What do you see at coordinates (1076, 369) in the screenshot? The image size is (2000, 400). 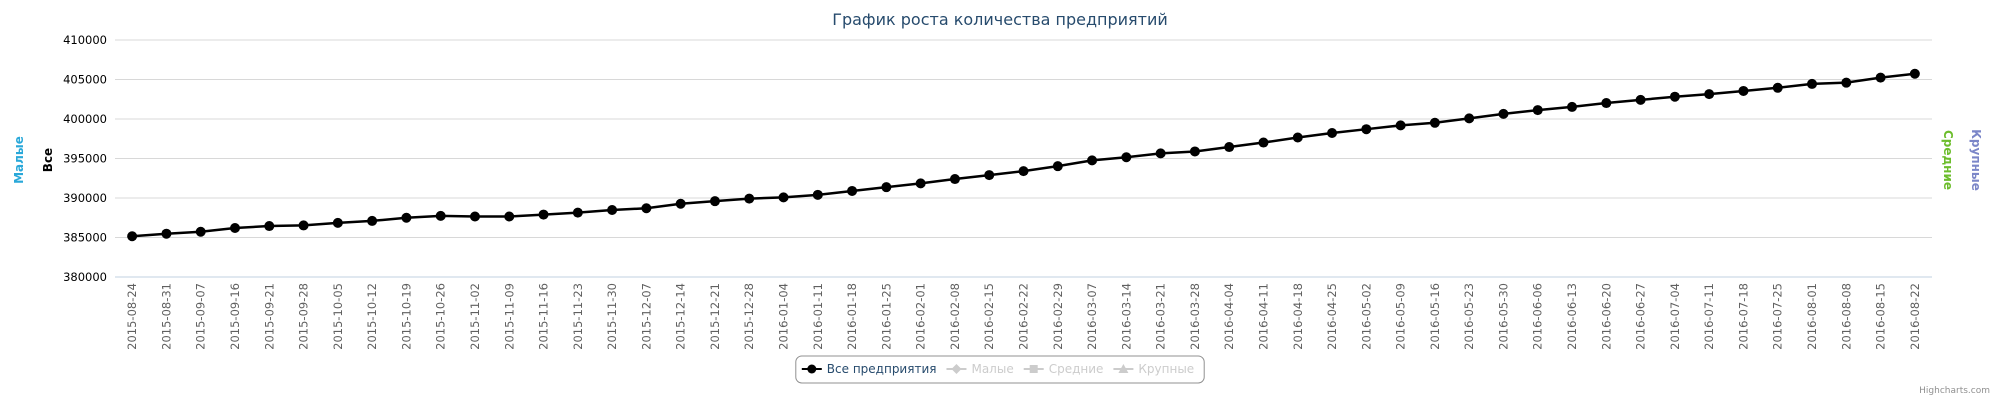 I see `legend-label: Средние` at bounding box center [1076, 369].